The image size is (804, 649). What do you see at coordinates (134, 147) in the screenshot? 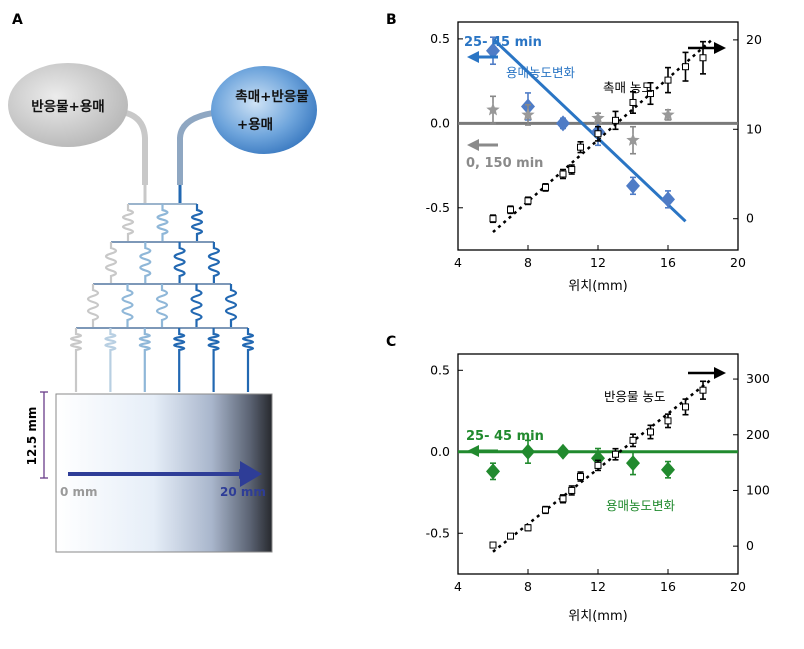
I see `gray-inlet-tube` at bounding box center [134, 147].